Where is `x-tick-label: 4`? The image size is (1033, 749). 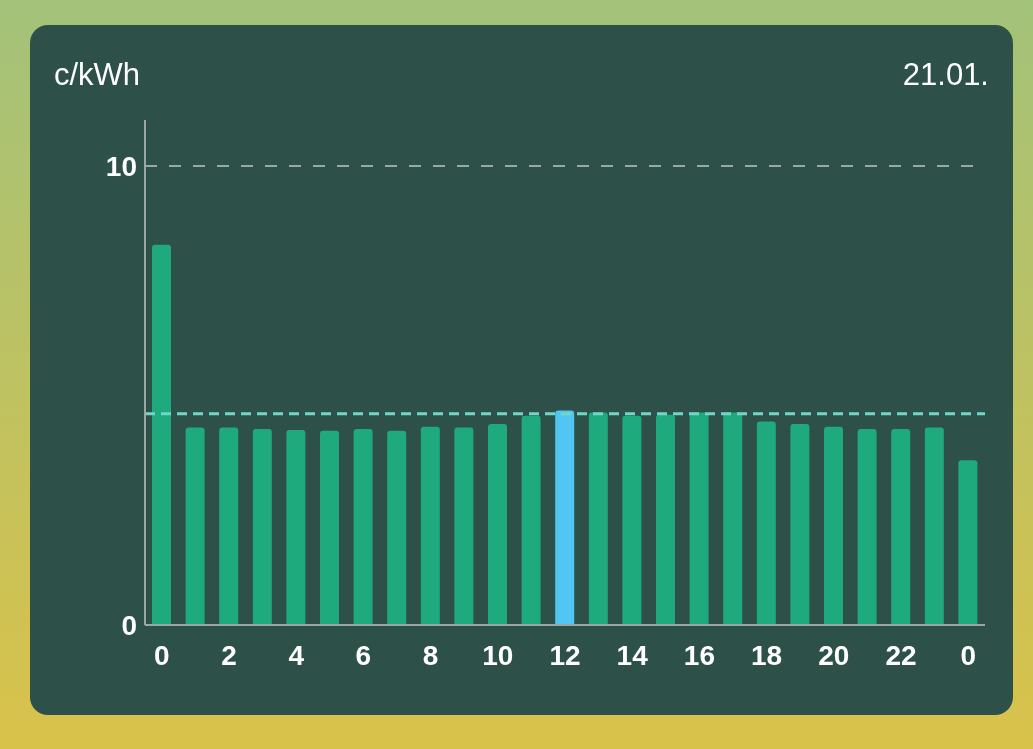
x-tick-label: 4 is located at coordinates (296, 655).